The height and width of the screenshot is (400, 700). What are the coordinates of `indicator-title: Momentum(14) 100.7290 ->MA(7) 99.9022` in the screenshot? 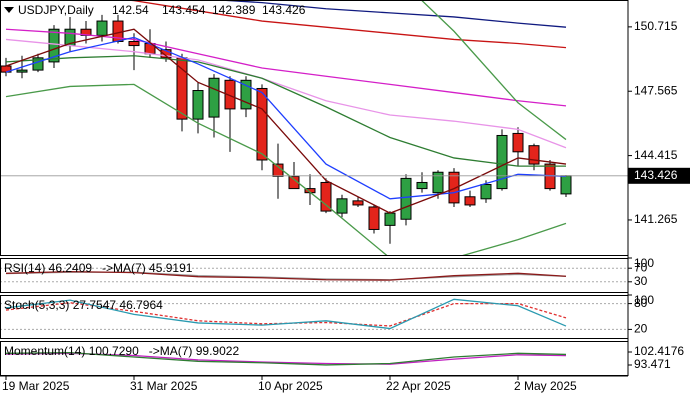 It's located at (121, 351).